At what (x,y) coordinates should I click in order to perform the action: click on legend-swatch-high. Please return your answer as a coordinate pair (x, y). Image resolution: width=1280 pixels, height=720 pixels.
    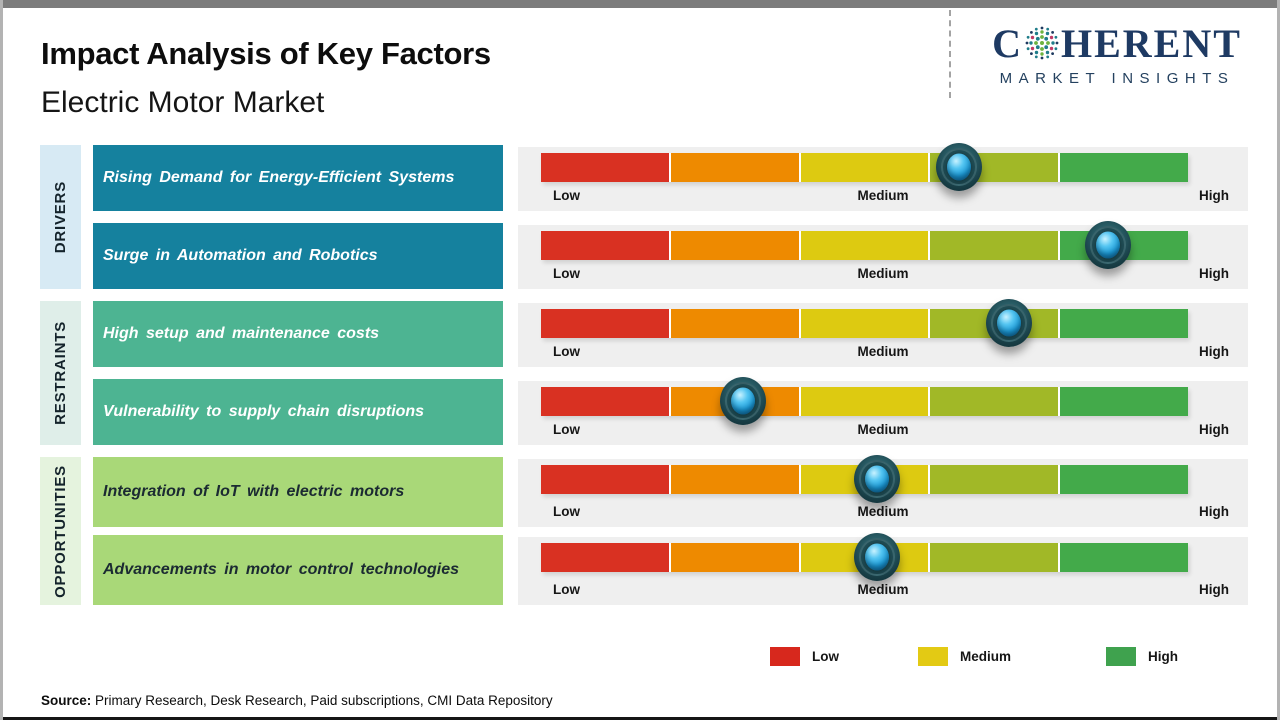
    Looking at the image, I should click on (1121, 656).